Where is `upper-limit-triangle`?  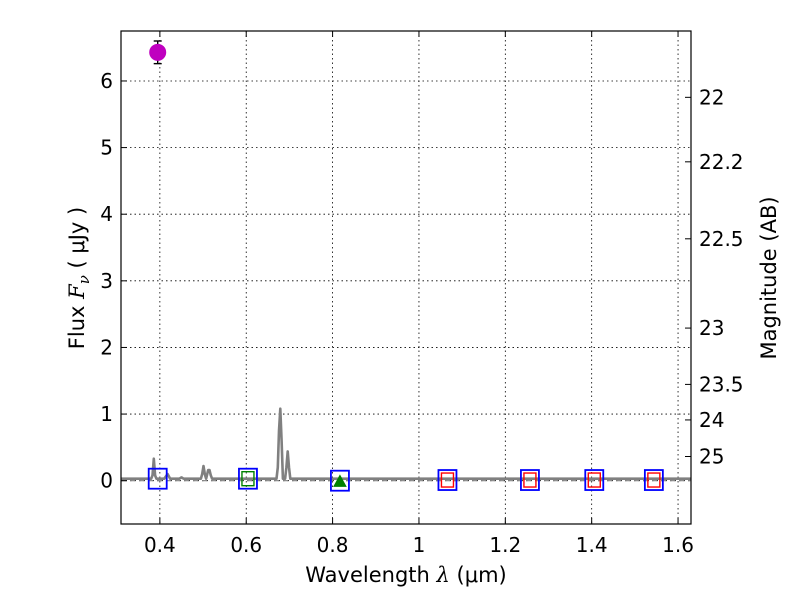 upper-limit-triangle is located at coordinates (340, 480).